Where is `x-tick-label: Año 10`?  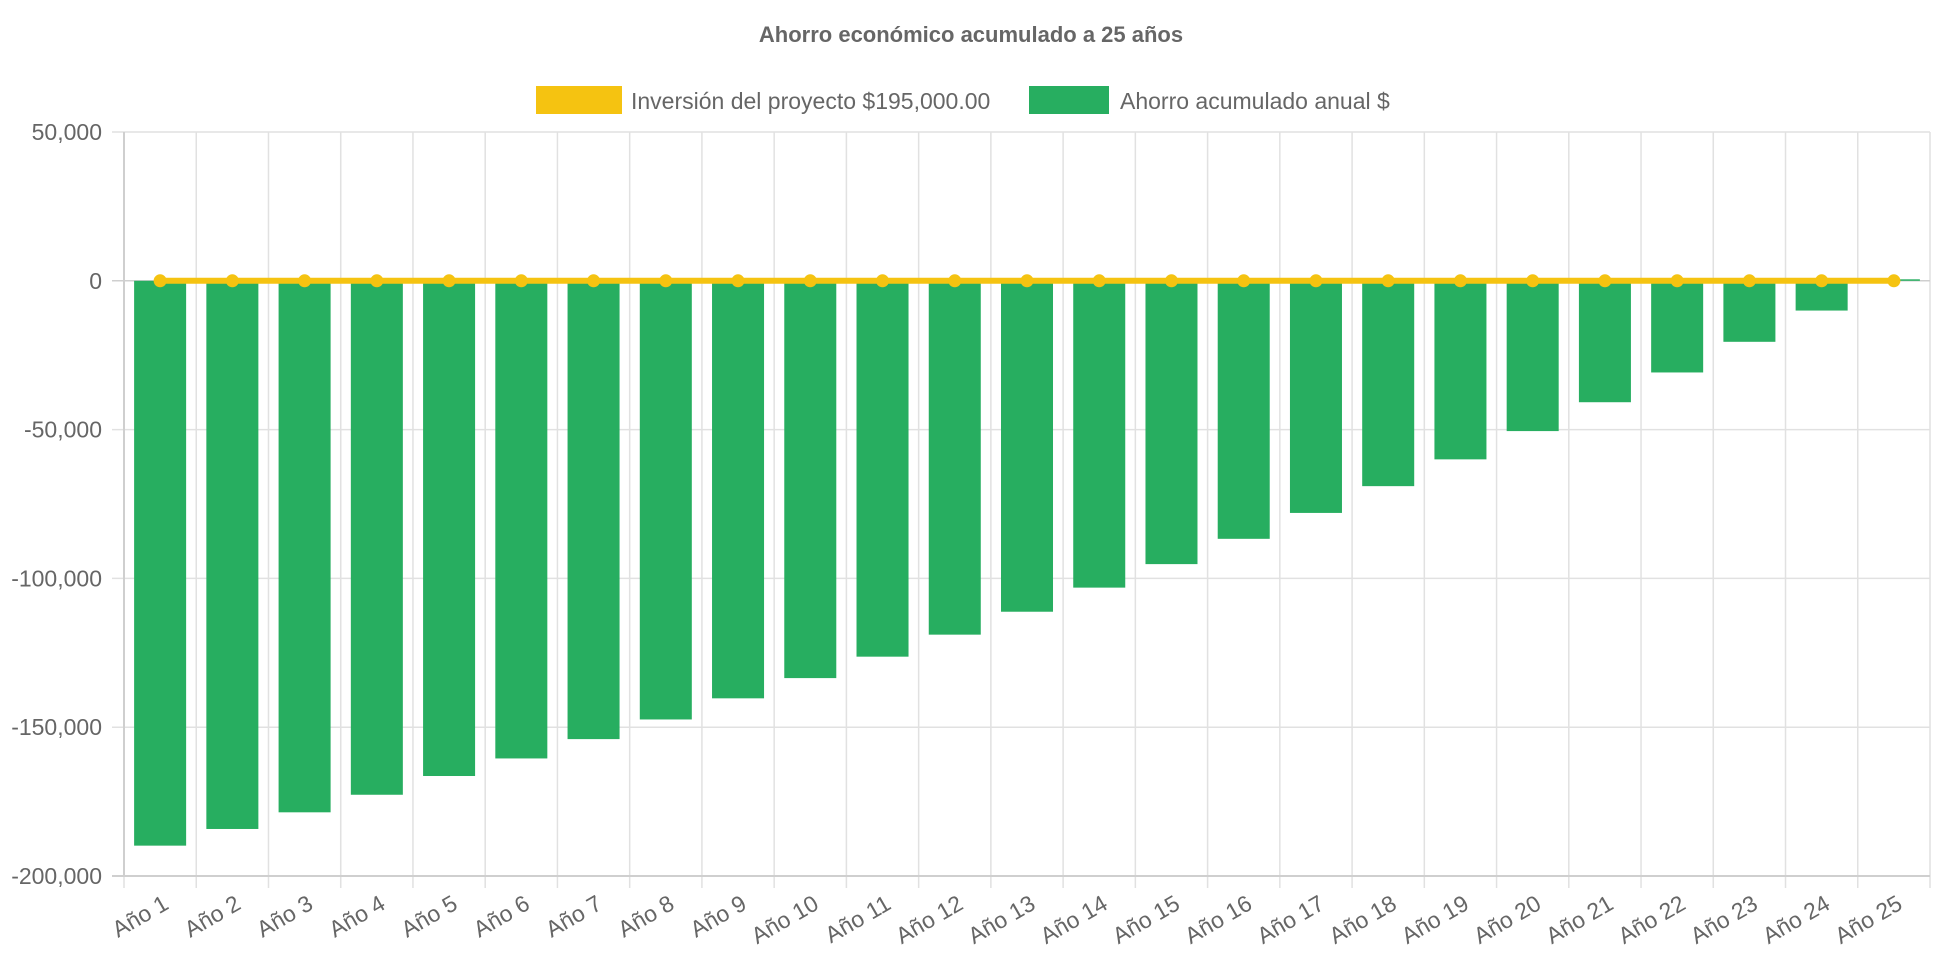
x-tick-label: Año 10 is located at coordinates (785, 919).